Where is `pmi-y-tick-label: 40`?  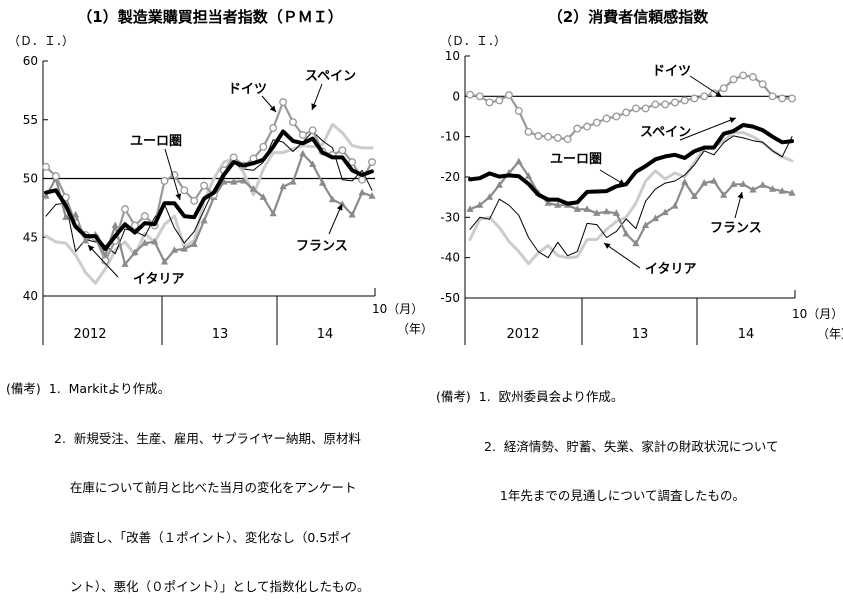 pmi-y-tick-label: 40 is located at coordinates (30, 296).